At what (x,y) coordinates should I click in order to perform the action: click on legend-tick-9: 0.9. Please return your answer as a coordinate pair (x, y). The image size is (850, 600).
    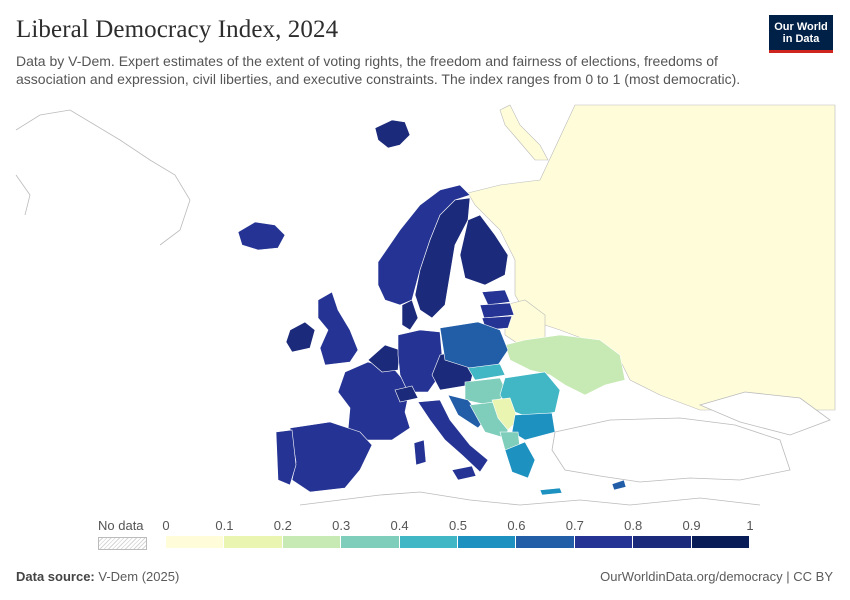
    Looking at the image, I should click on (691, 525).